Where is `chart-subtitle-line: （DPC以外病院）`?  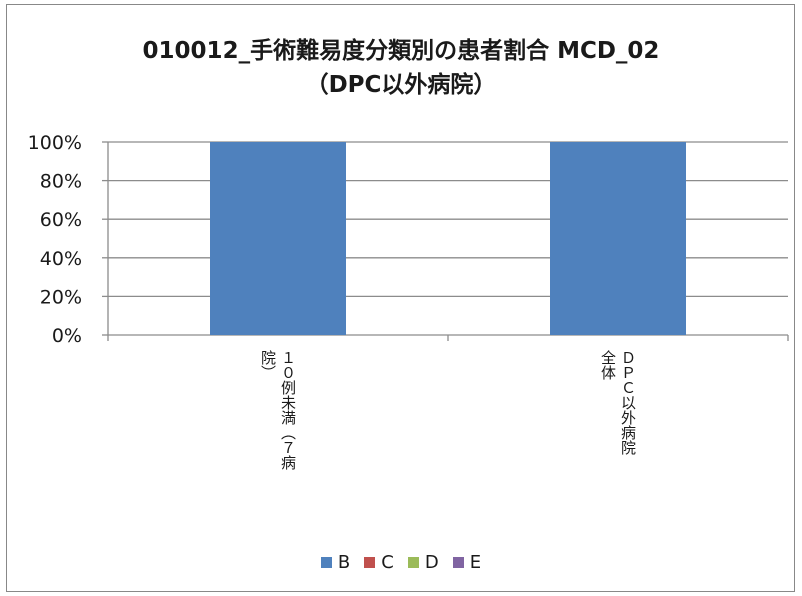 chart-subtitle-line: （DPC以外病院） is located at coordinates (401, 85).